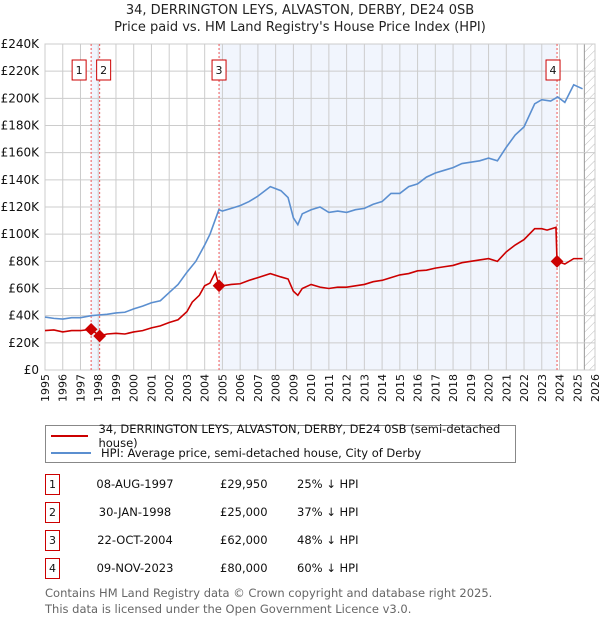 This screenshot has width=600, height=620. Describe the element at coordinates (364, 388) in the screenshot. I see `x-tick-label: 2013` at that location.